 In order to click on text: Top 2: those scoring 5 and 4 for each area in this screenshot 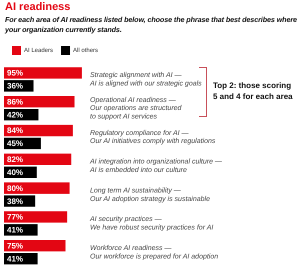, I will do `click(253, 91)`.